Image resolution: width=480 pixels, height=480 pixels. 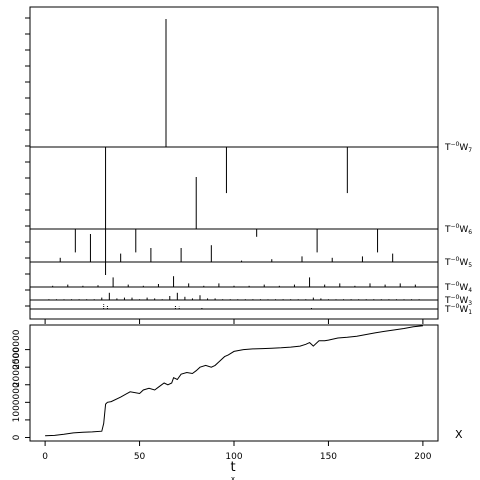 What do you see at coordinates (17, 349) in the screenshot?
I see `y-tick-label: 2500000` at bounding box center [17, 349].